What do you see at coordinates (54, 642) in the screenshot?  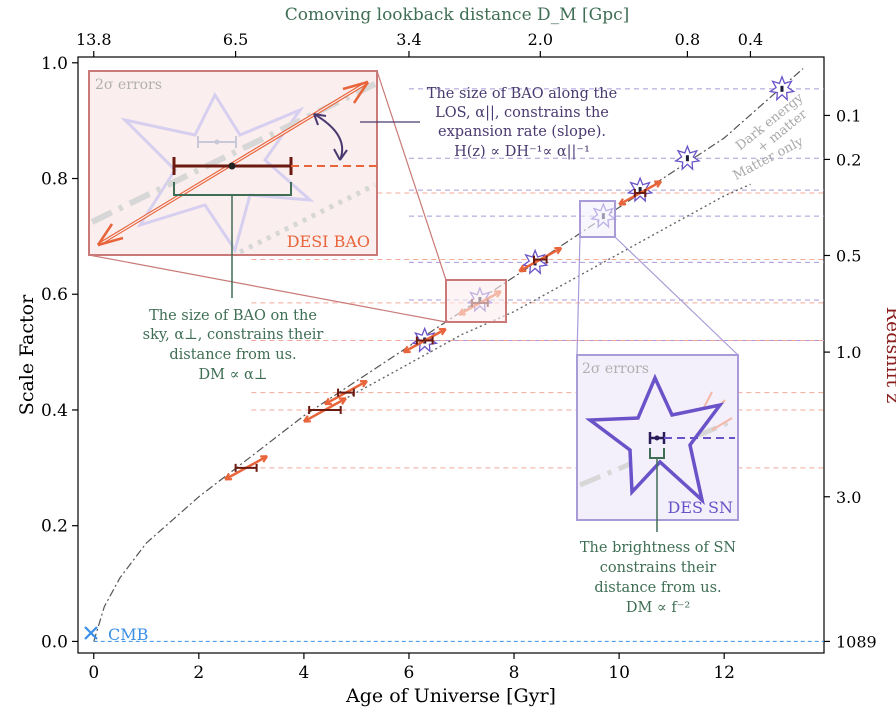 I see `y-tick-label: 0.0` at bounding box center [54, 642].